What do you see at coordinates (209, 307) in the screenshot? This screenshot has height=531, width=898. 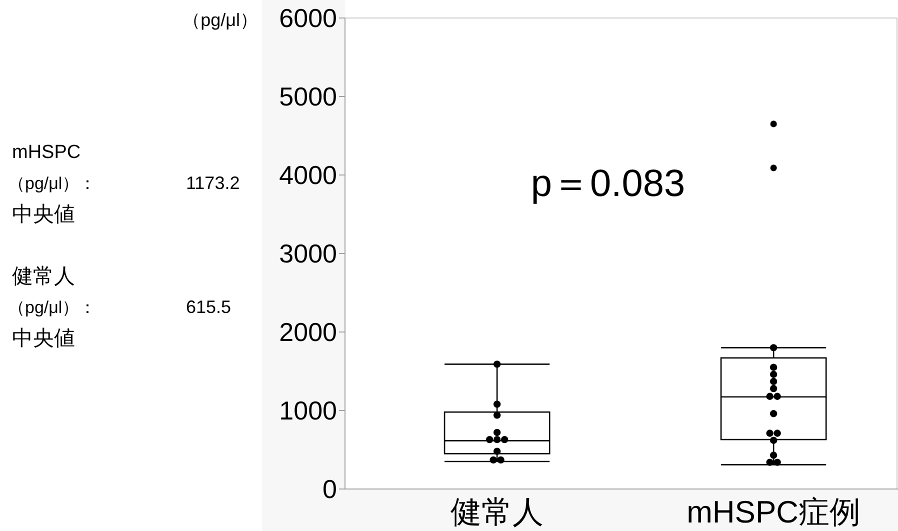 I see `text: 615.5` at bounding box center [209, 307].